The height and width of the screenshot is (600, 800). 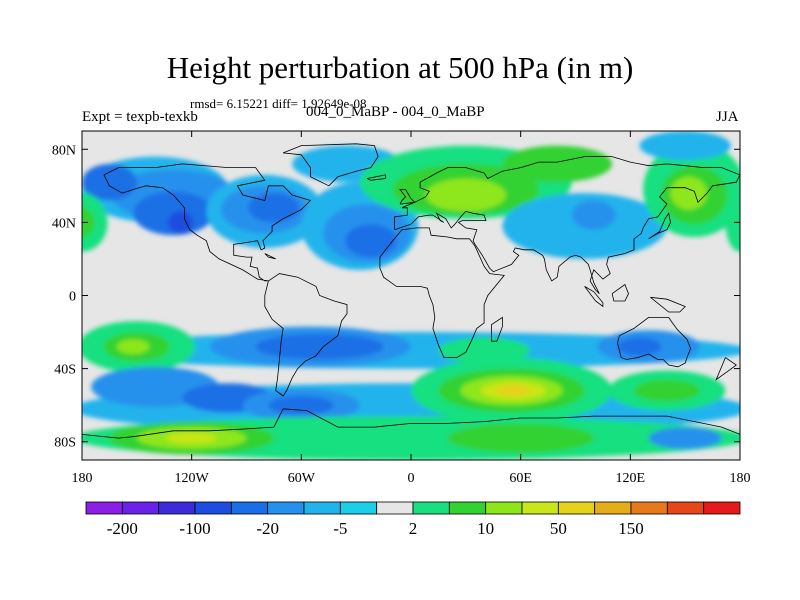 I want to click on colorbar-label: 10, so click(x=485, y=528).